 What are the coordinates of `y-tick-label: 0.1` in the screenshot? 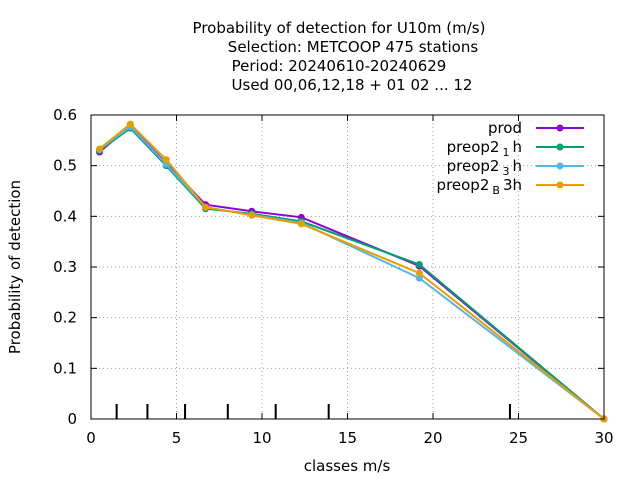 It's located at (65, 368).